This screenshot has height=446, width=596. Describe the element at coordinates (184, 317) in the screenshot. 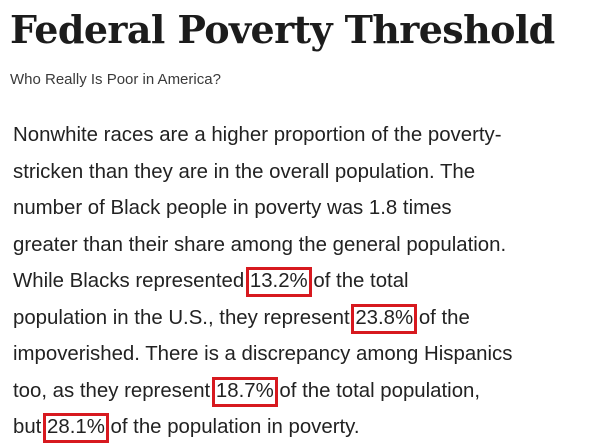

I see `body-text-segment: population in the U.S., they represent` at that location.